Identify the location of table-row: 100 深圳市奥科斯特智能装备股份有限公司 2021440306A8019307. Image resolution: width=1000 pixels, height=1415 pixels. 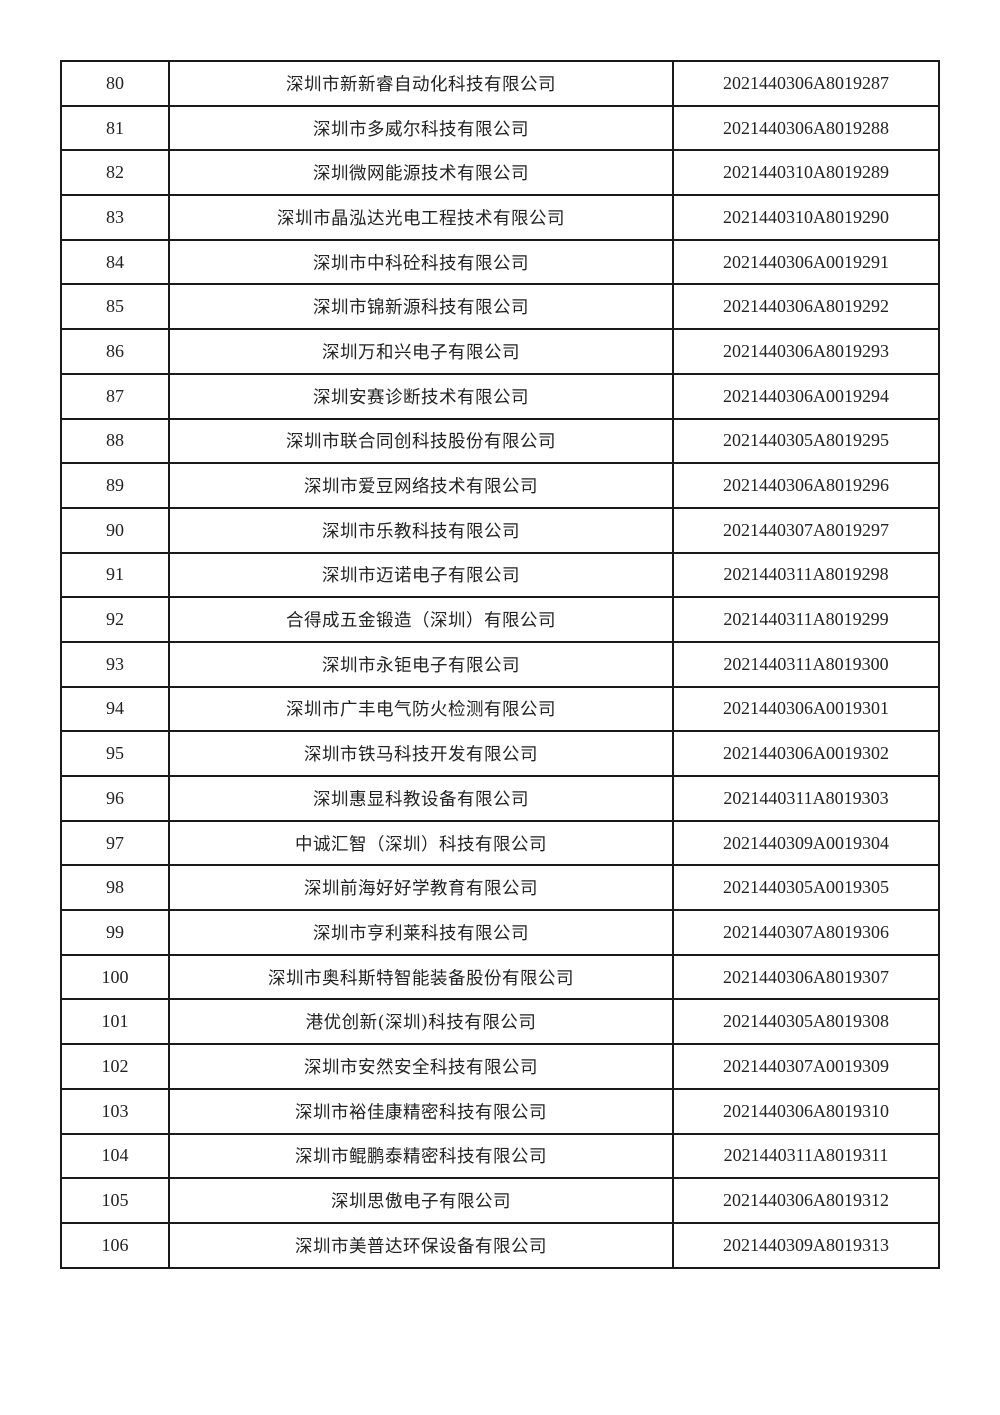
(500, 977).